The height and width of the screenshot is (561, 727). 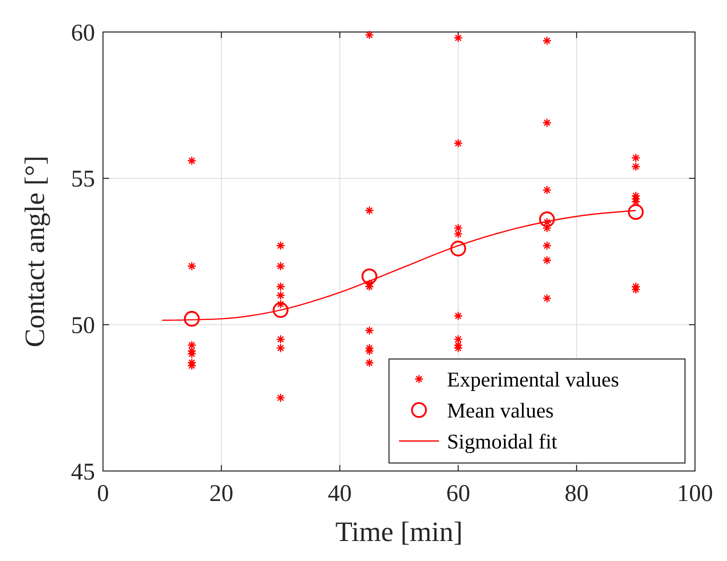 What do you see at coordinates (576, 494) in the screenshot?
I see `x-tick-label: 80` at bounding box center [576, 494].